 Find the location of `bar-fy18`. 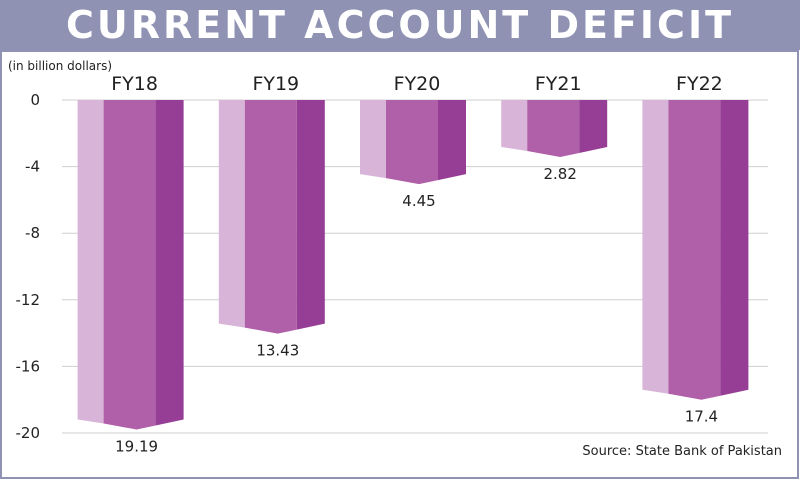

bar-fy18 is located at coordinates (130, 265).